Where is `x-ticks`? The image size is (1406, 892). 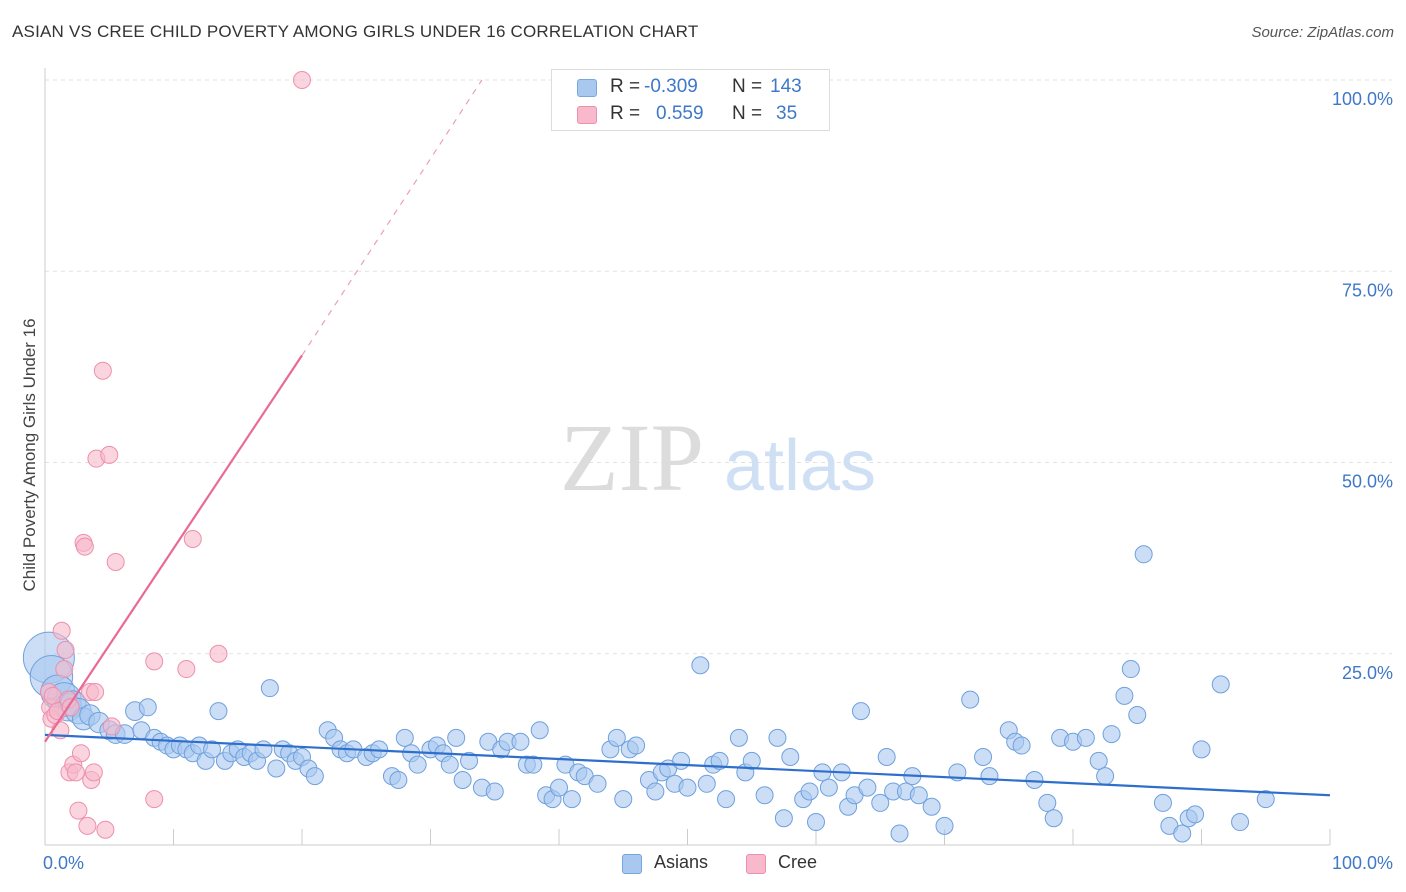 x-ticks is located at coordinates (687, 837).